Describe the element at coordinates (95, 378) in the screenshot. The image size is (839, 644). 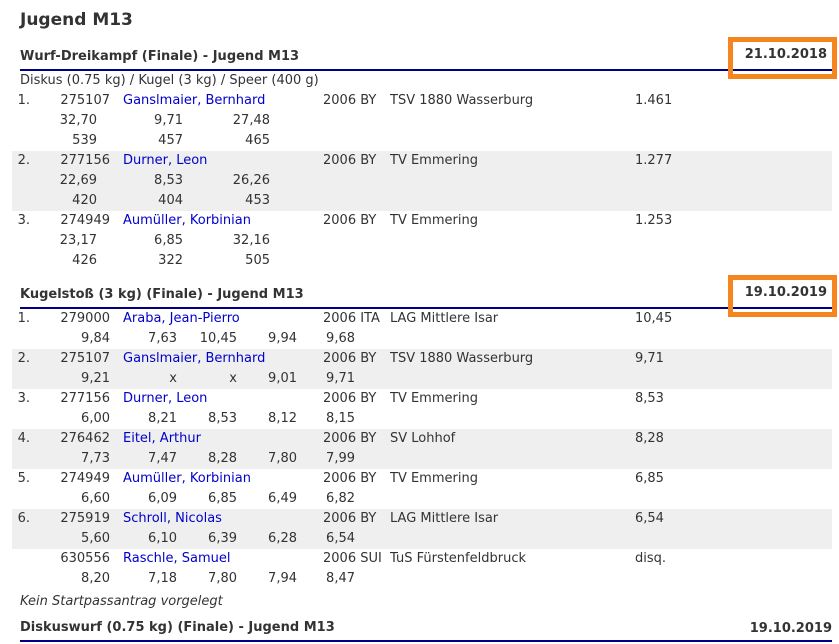
I see `attempt-value: 9,21` at that location.